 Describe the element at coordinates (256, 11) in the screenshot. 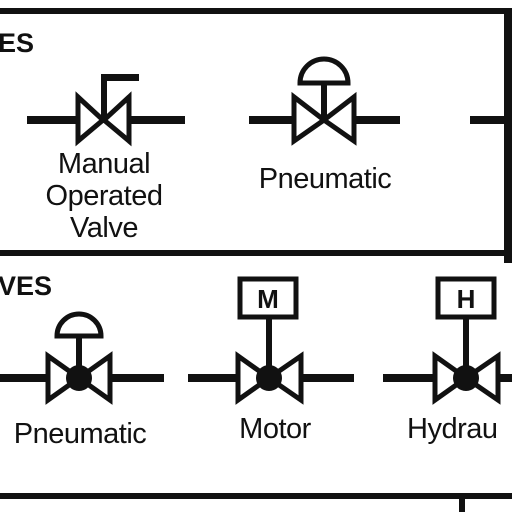

I see `frame-top-border` at that location.